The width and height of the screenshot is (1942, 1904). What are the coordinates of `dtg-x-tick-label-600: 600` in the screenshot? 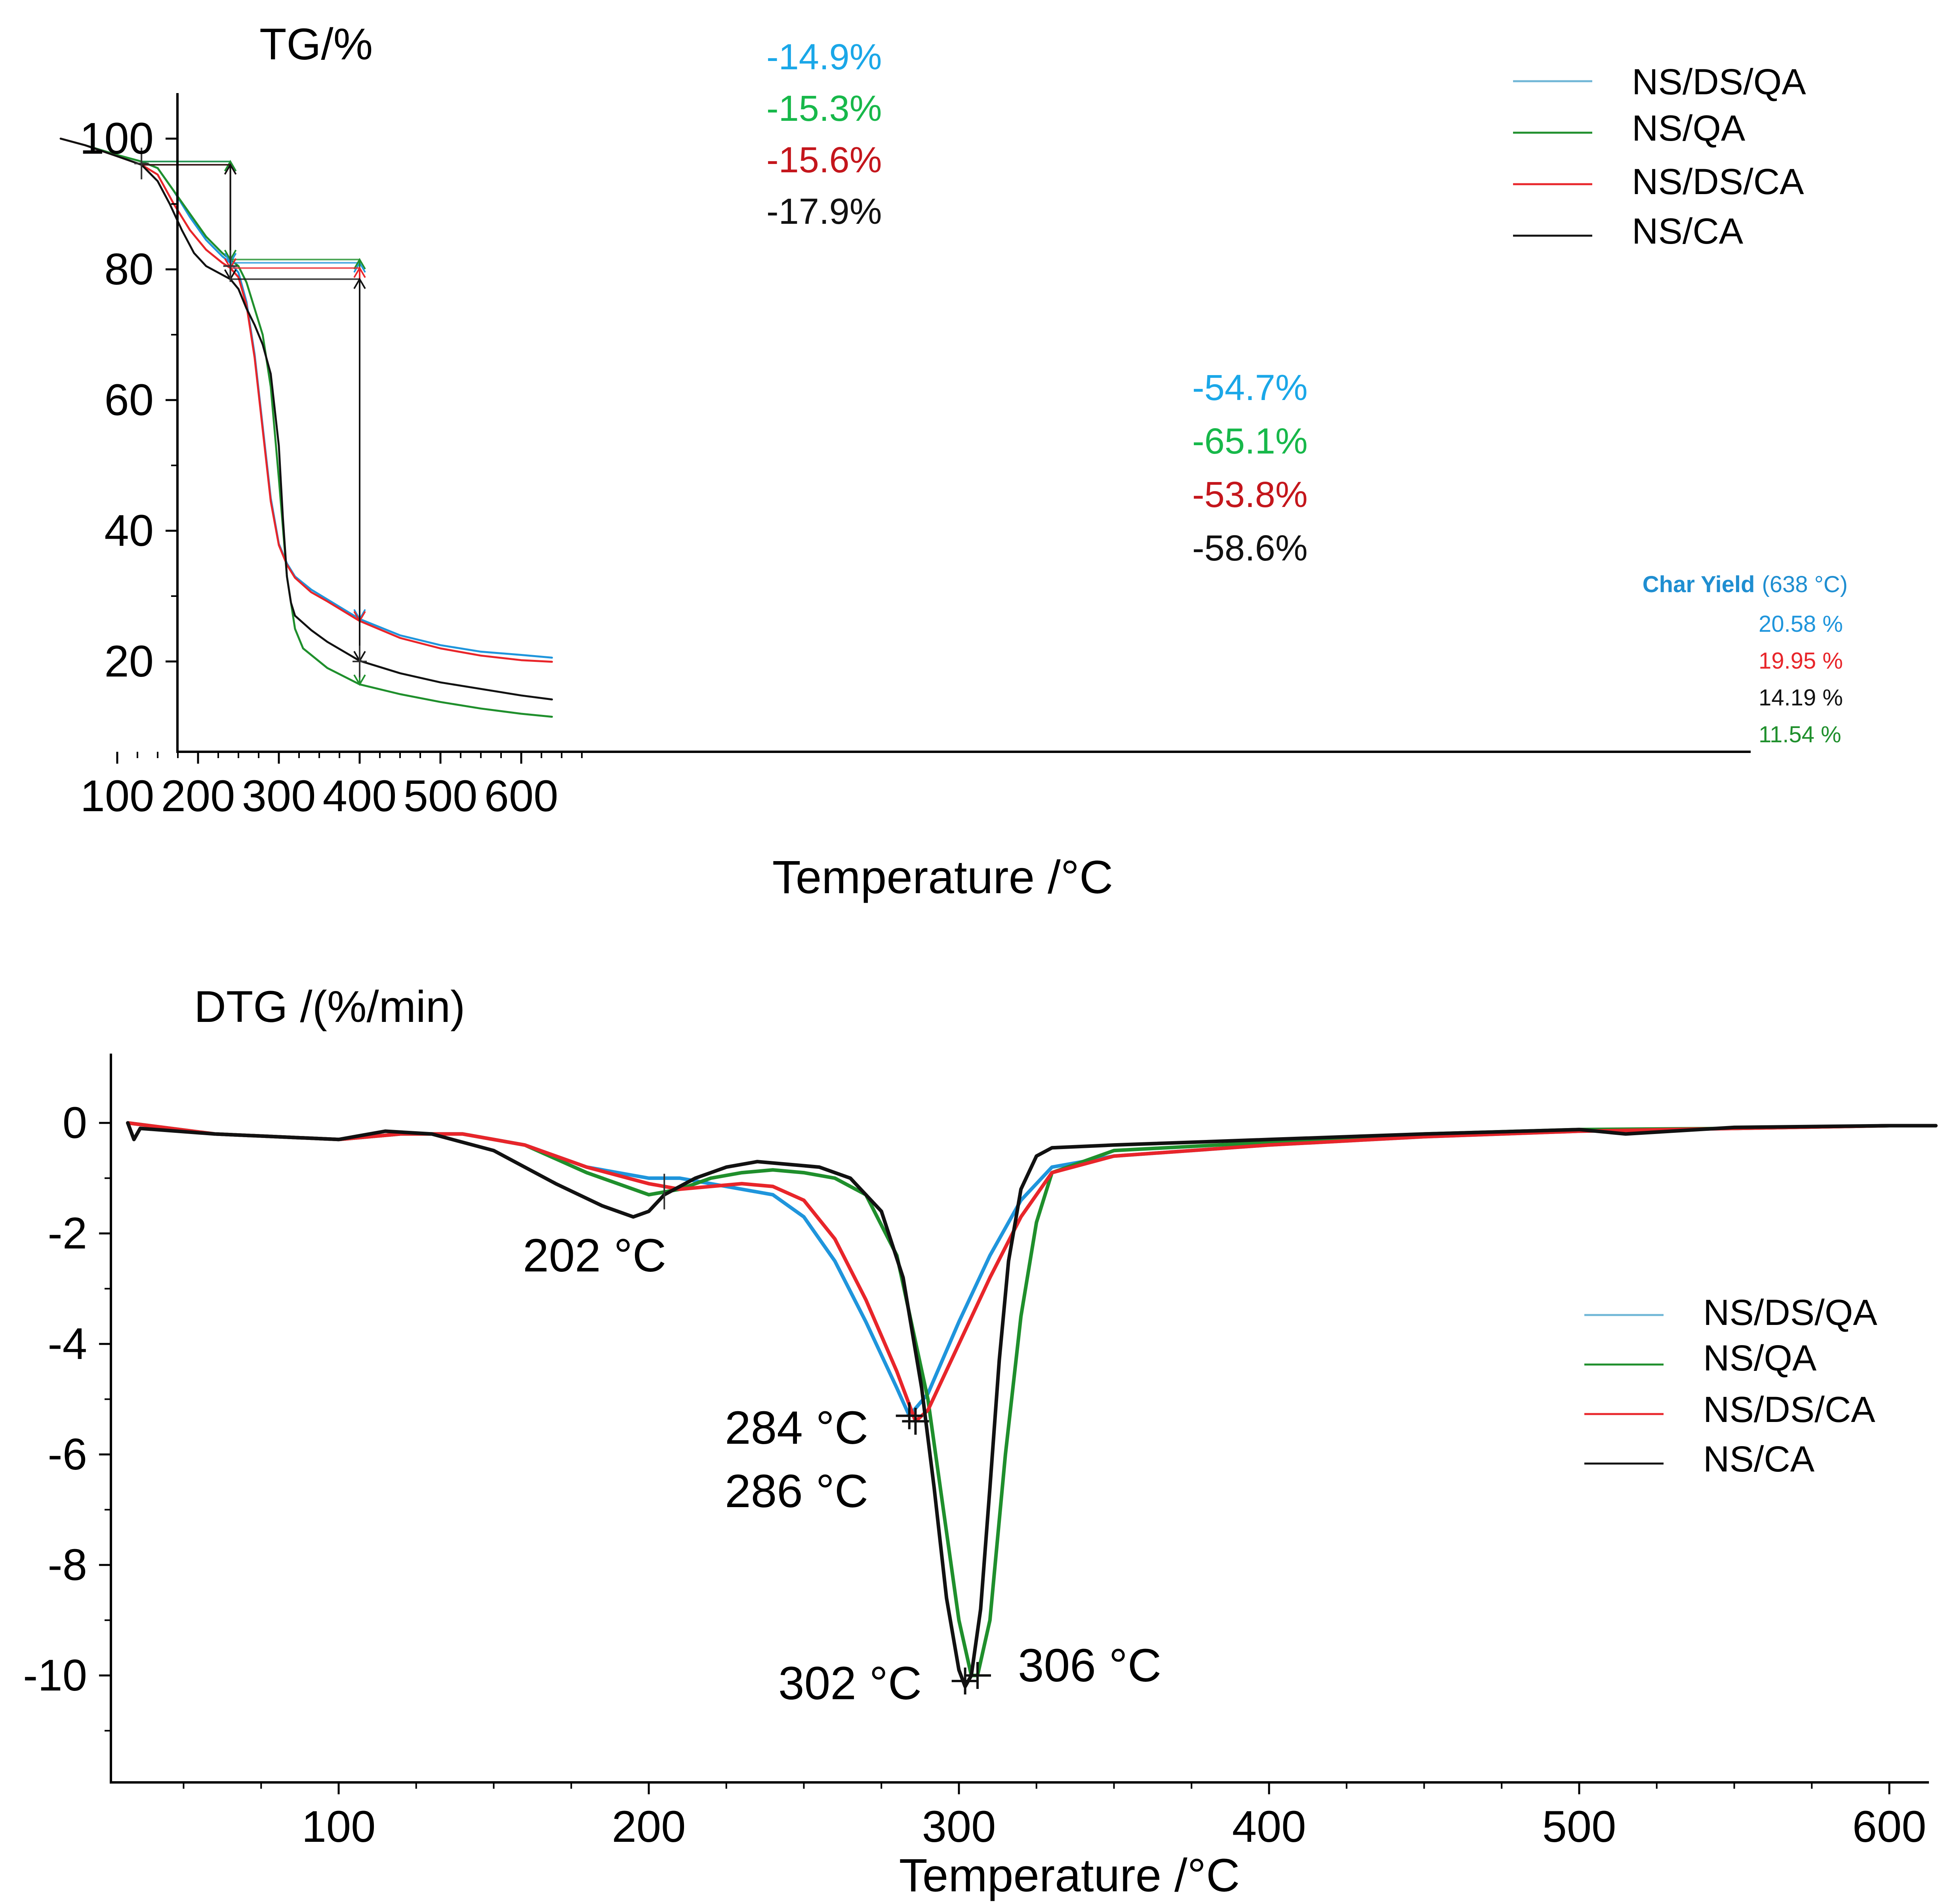 It's located at (1890, 1826).